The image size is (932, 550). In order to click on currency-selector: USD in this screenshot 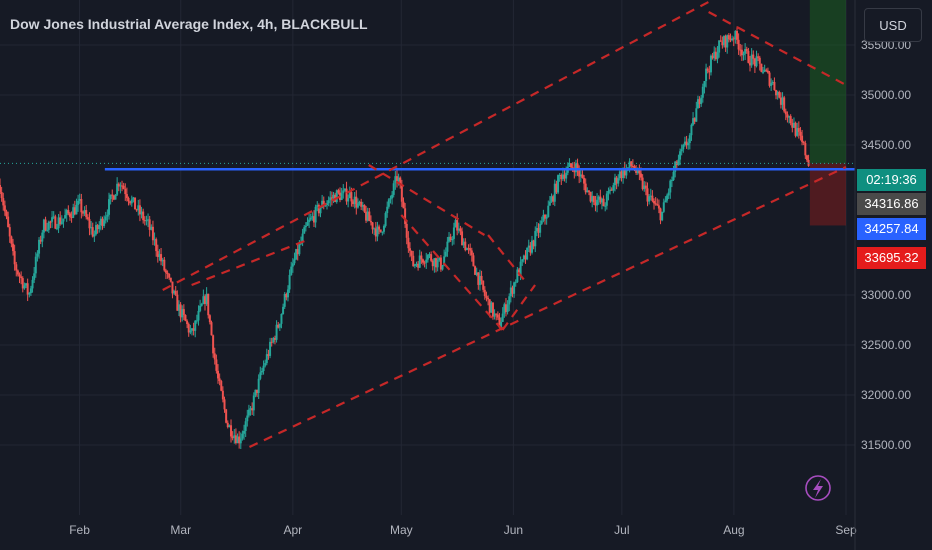, I will do `click(893, 25)`.